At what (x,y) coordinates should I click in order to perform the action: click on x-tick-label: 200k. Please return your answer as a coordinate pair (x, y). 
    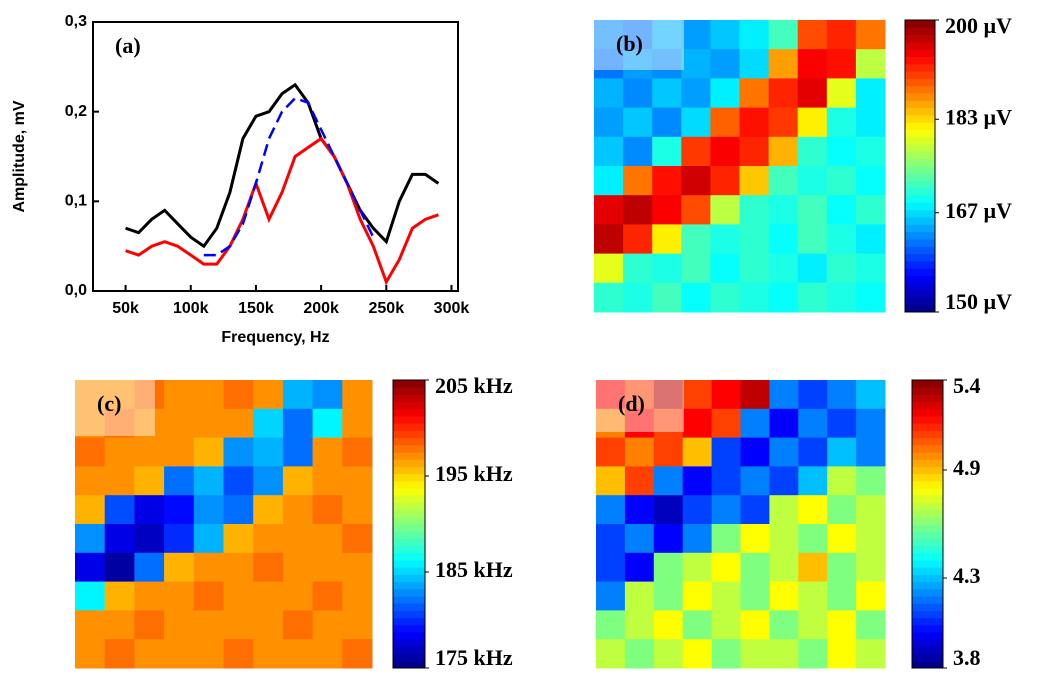
    Looking at the image, I should click on (321, 308).